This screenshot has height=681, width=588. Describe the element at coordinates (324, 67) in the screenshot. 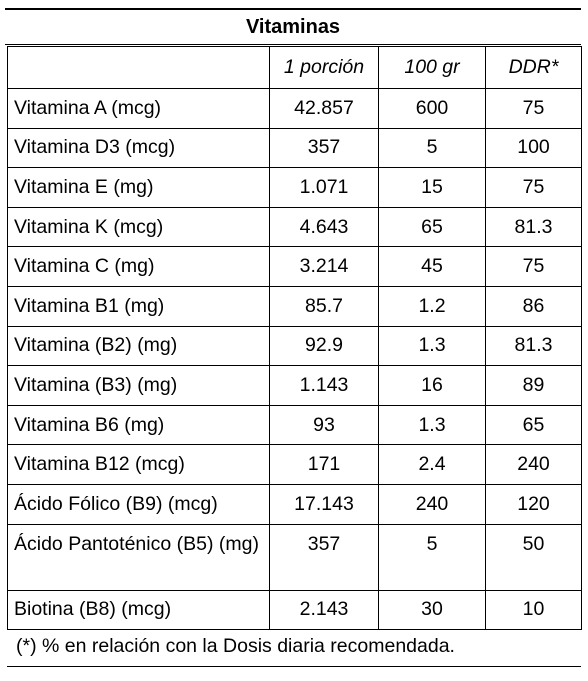

I see `header-portion: 1 porción` at that location.